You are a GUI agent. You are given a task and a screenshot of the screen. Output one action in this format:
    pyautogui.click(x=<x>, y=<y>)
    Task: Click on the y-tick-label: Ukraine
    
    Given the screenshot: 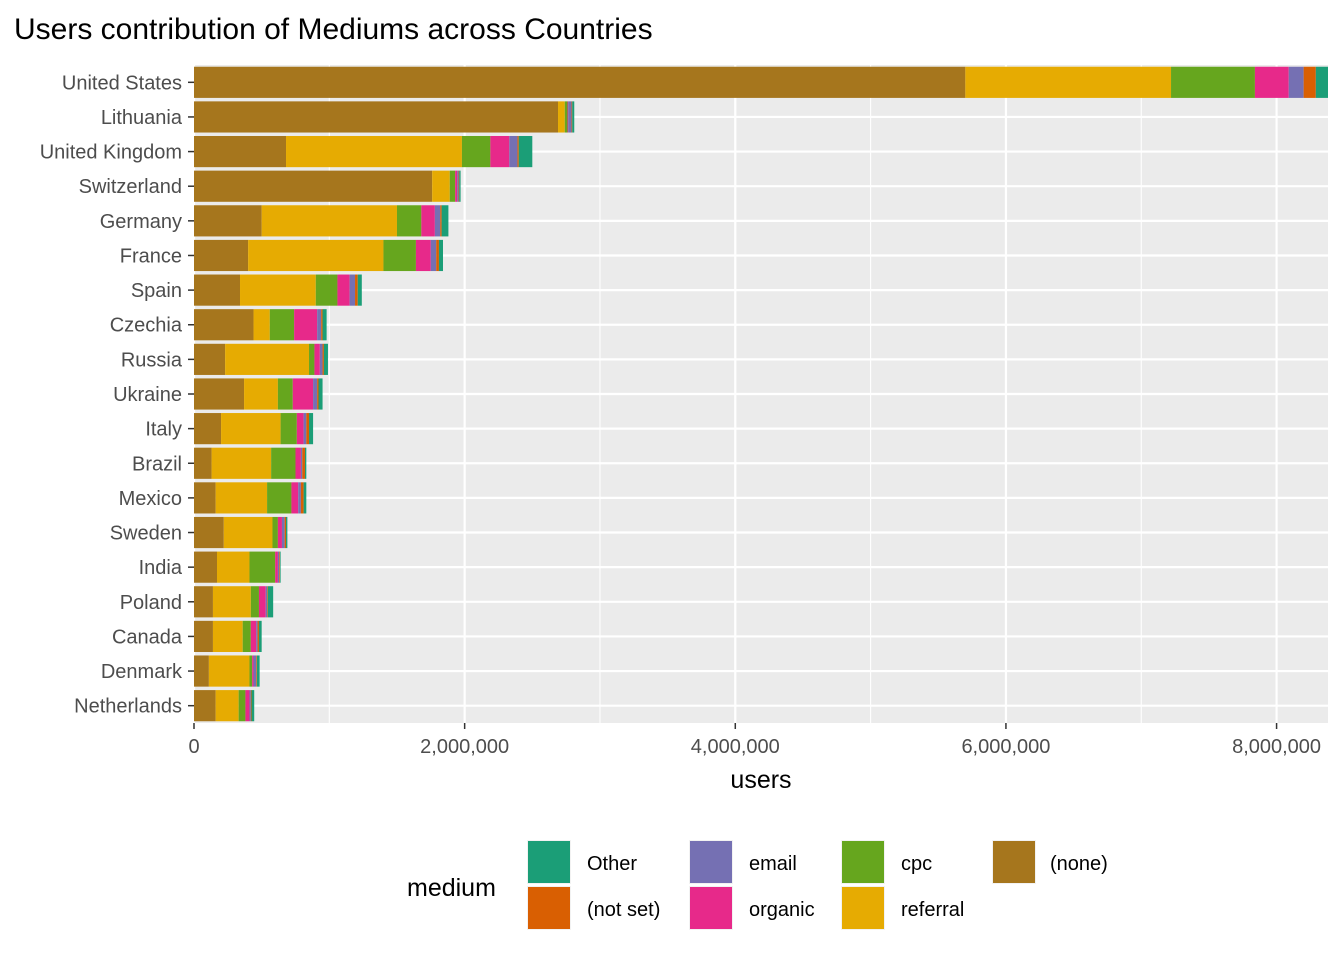 What is the action you would take?
    pyautogui.click(x=147, y=395)
    